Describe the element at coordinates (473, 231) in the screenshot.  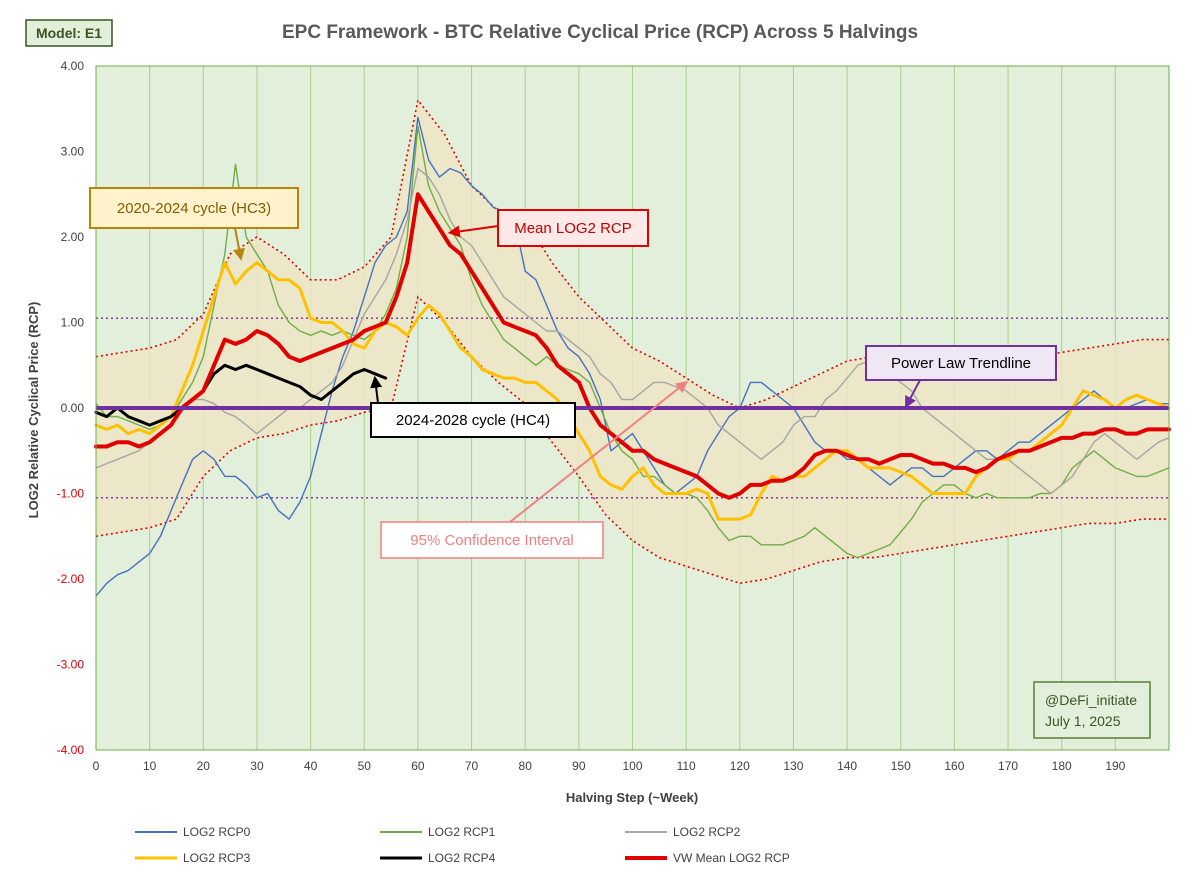
I see `annotation-arrow-mean` at that location.